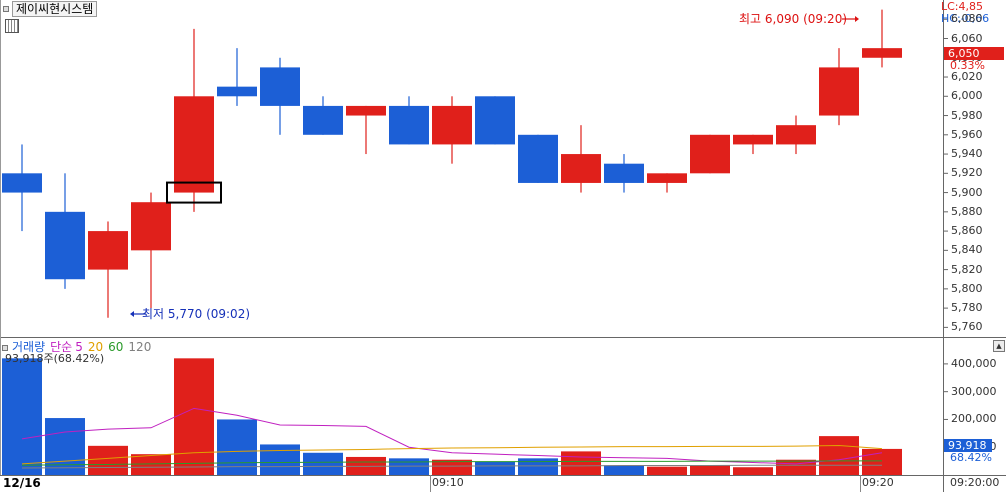 The width and height of the screenshot is (1006, 492). Describe the element at coordinates (967, 269) in the screenshot. I see `price-tick-label: 5,820` at that location.